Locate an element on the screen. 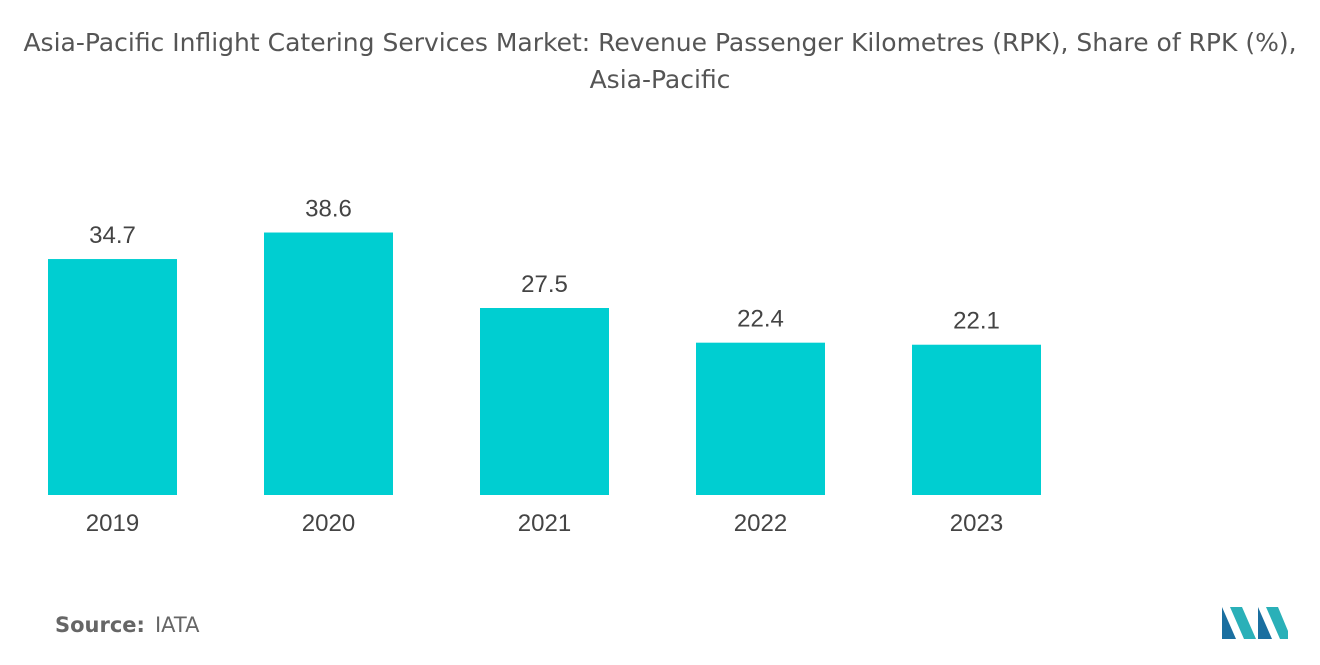 This screenshot has height=665, width=1320. x-tick-label: 2020 is located at coordinates (328, 523).